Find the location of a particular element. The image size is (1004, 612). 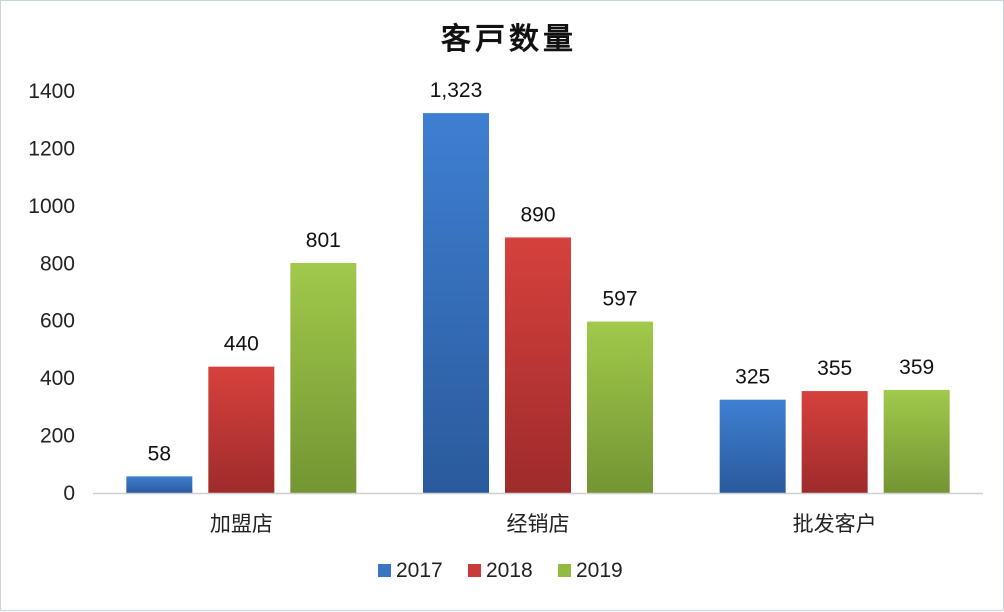

y-tick-label: 200 is located at coordinates (57, 436).